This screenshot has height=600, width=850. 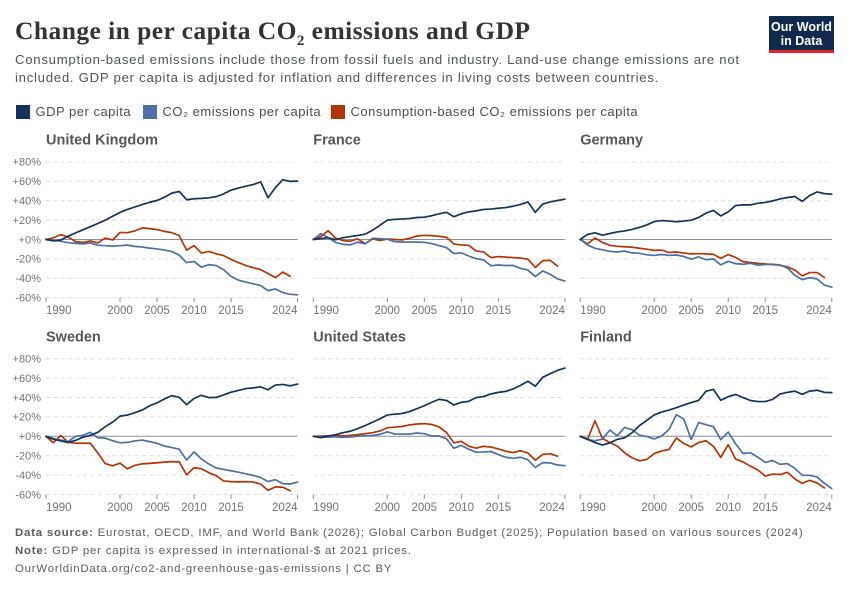 I want to click on svg-text: Germany, so click(x=611, y=141).